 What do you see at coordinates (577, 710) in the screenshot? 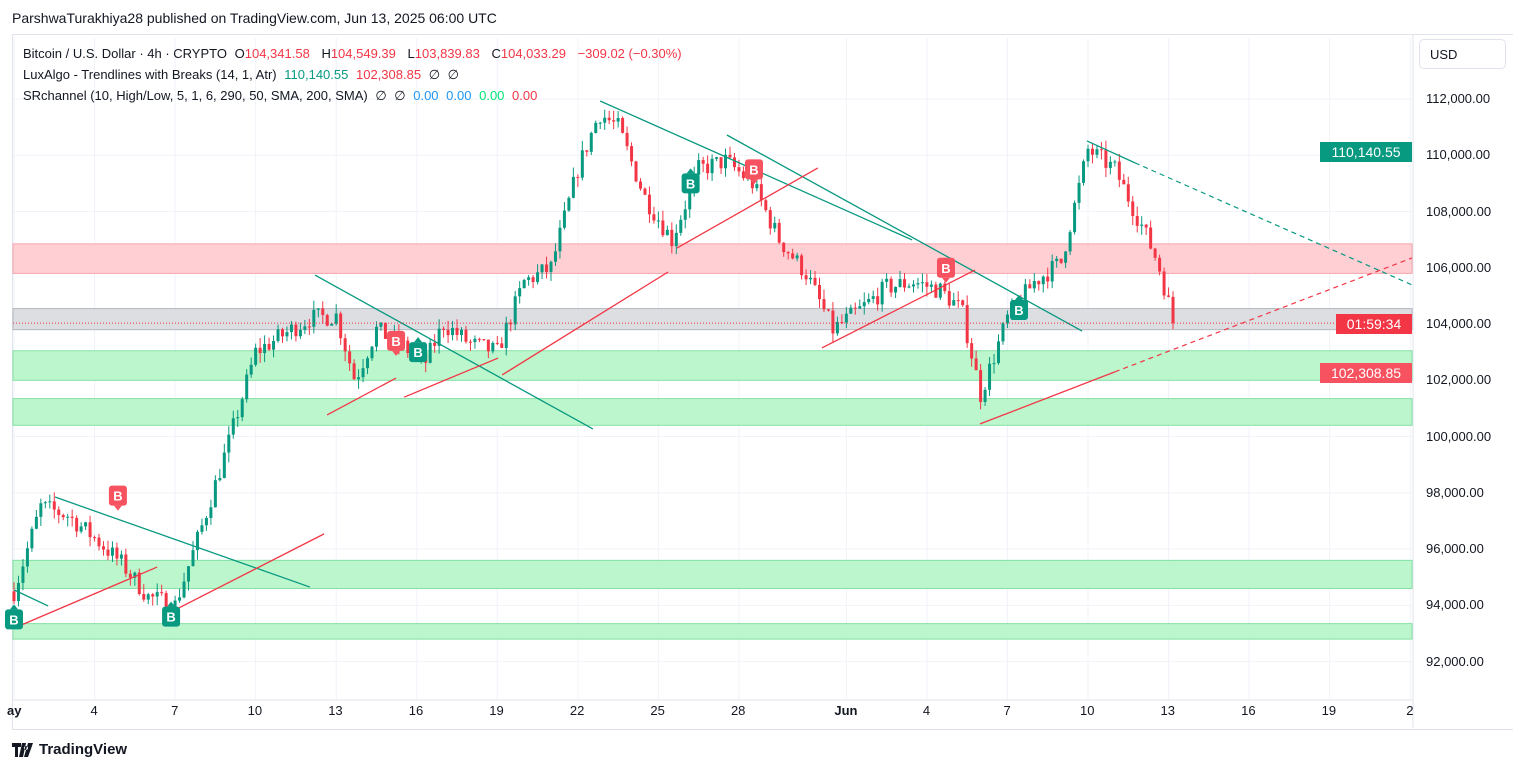
I see `time-axis-label: 22` at bounding box center [577, 710].